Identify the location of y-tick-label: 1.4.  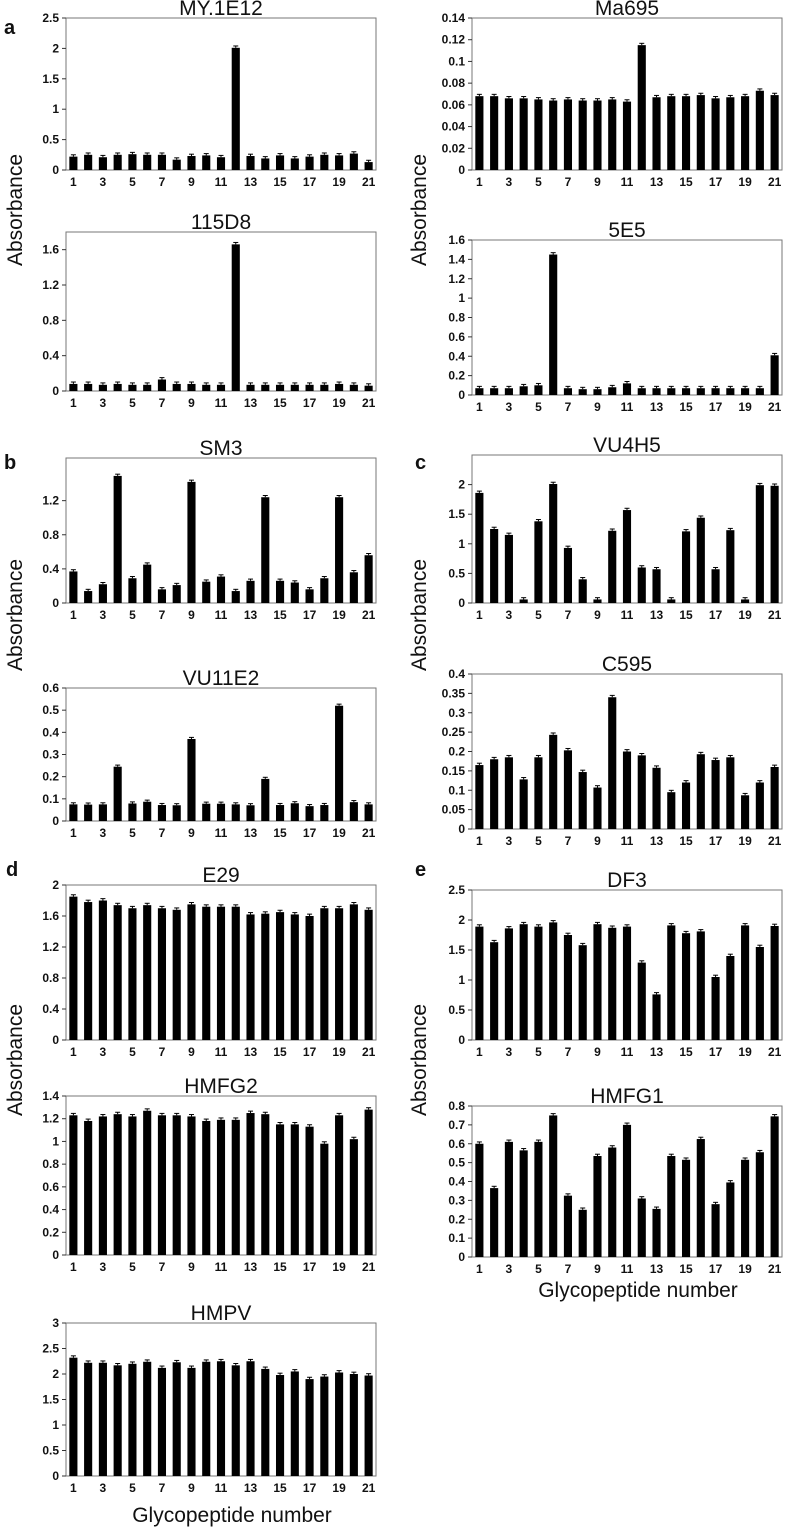
(50, 1096).